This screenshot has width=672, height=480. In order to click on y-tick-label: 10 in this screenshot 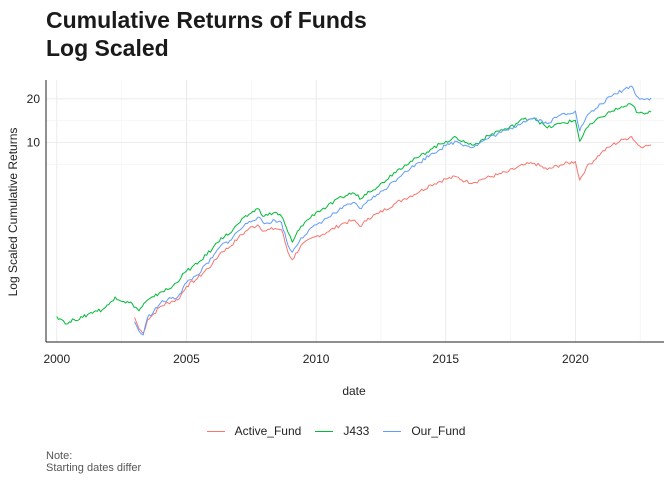, I will do `click(34, 143)`.